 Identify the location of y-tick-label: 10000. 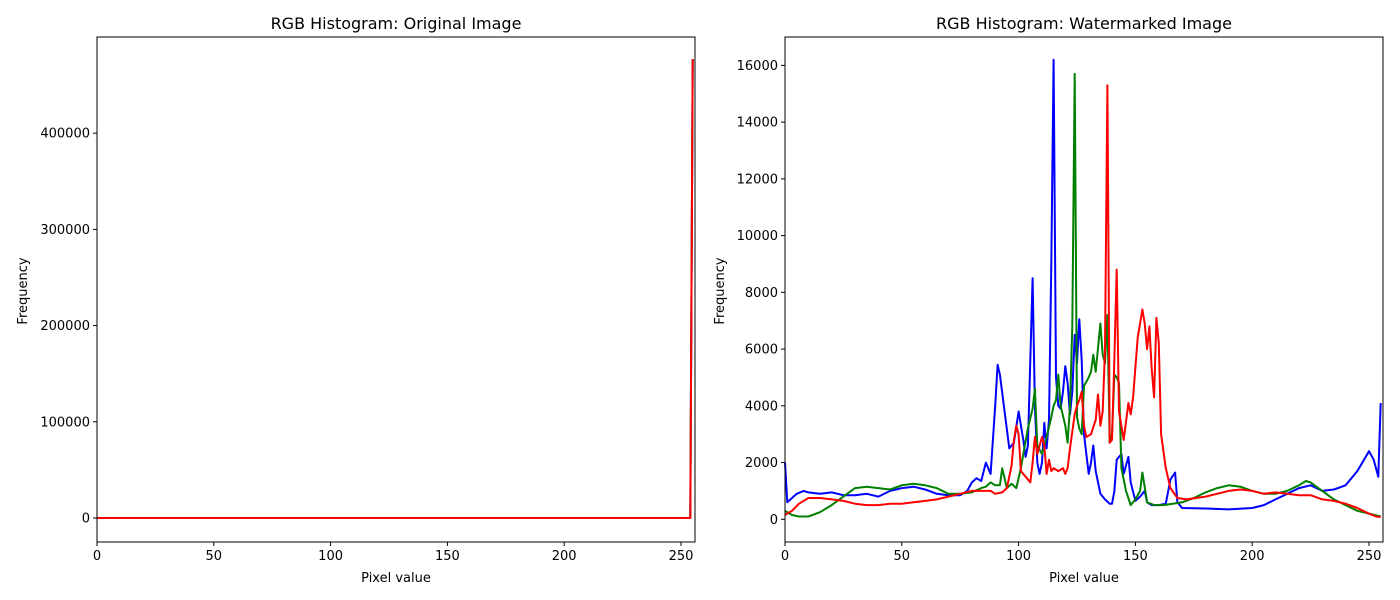
(757, 236).